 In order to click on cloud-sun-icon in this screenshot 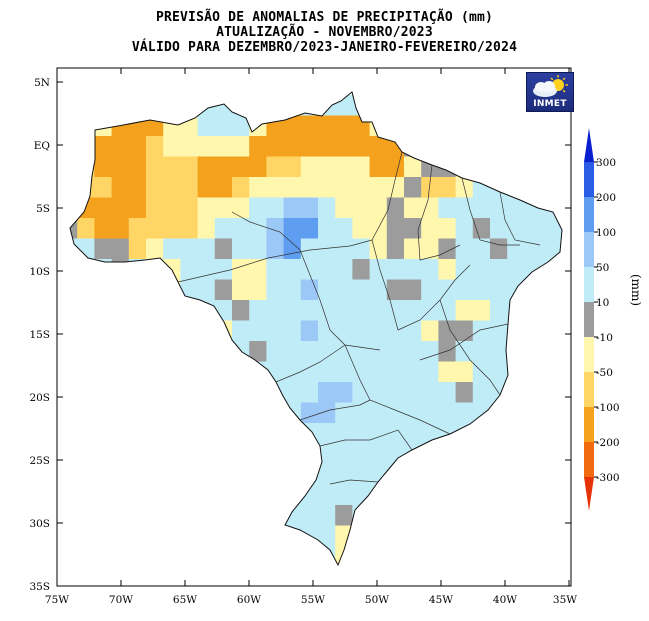, I will do `click(550, 86)`.